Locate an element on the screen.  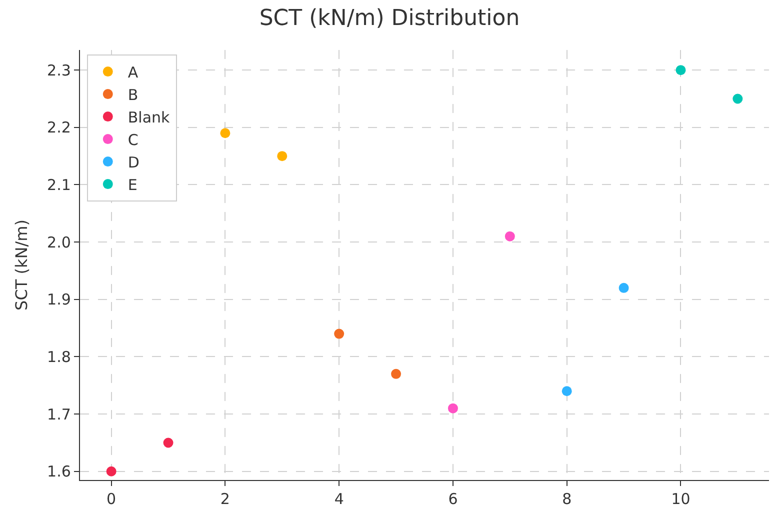
y-axis-title: SCT (kN/m) is located at coordinates (21, 265).